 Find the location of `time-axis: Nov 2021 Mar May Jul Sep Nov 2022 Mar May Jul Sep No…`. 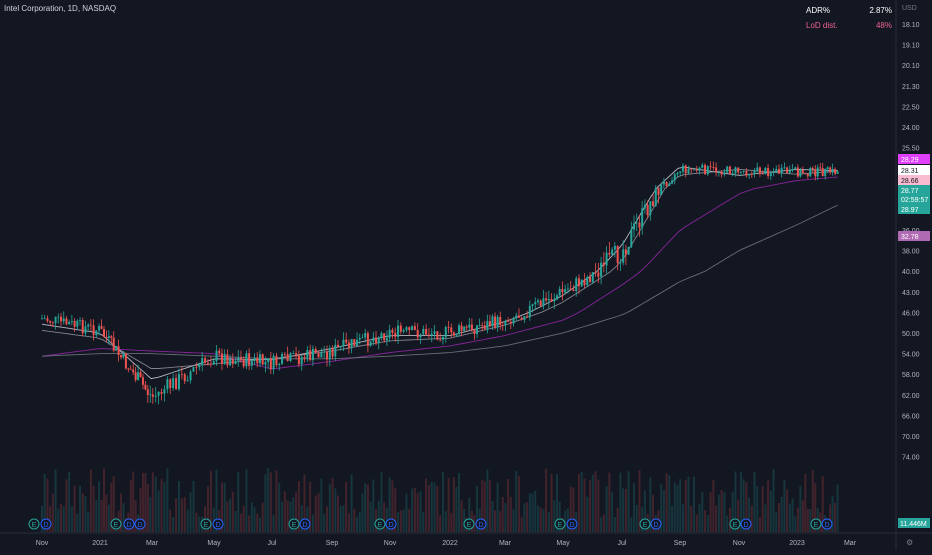

time-axis: Nov 2021 Mar May Jul Sep Nov 2022 Mar May Jul Sep No… is located at coordinates (446, 543).